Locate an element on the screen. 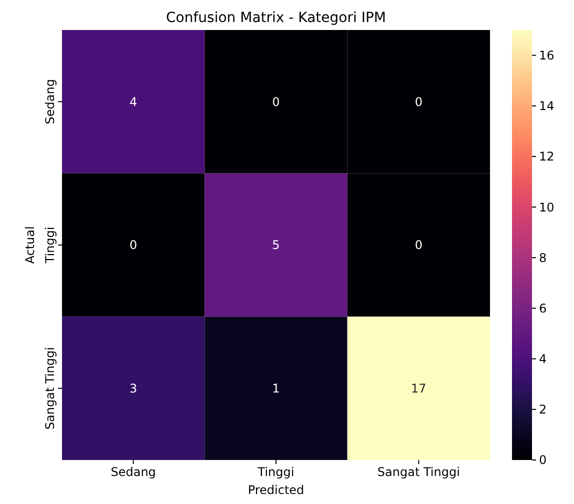 This screenshot has height=504, width=574. chart-title: Confusion Matrix - Kategori IPM is located at coordinates (276, 18).